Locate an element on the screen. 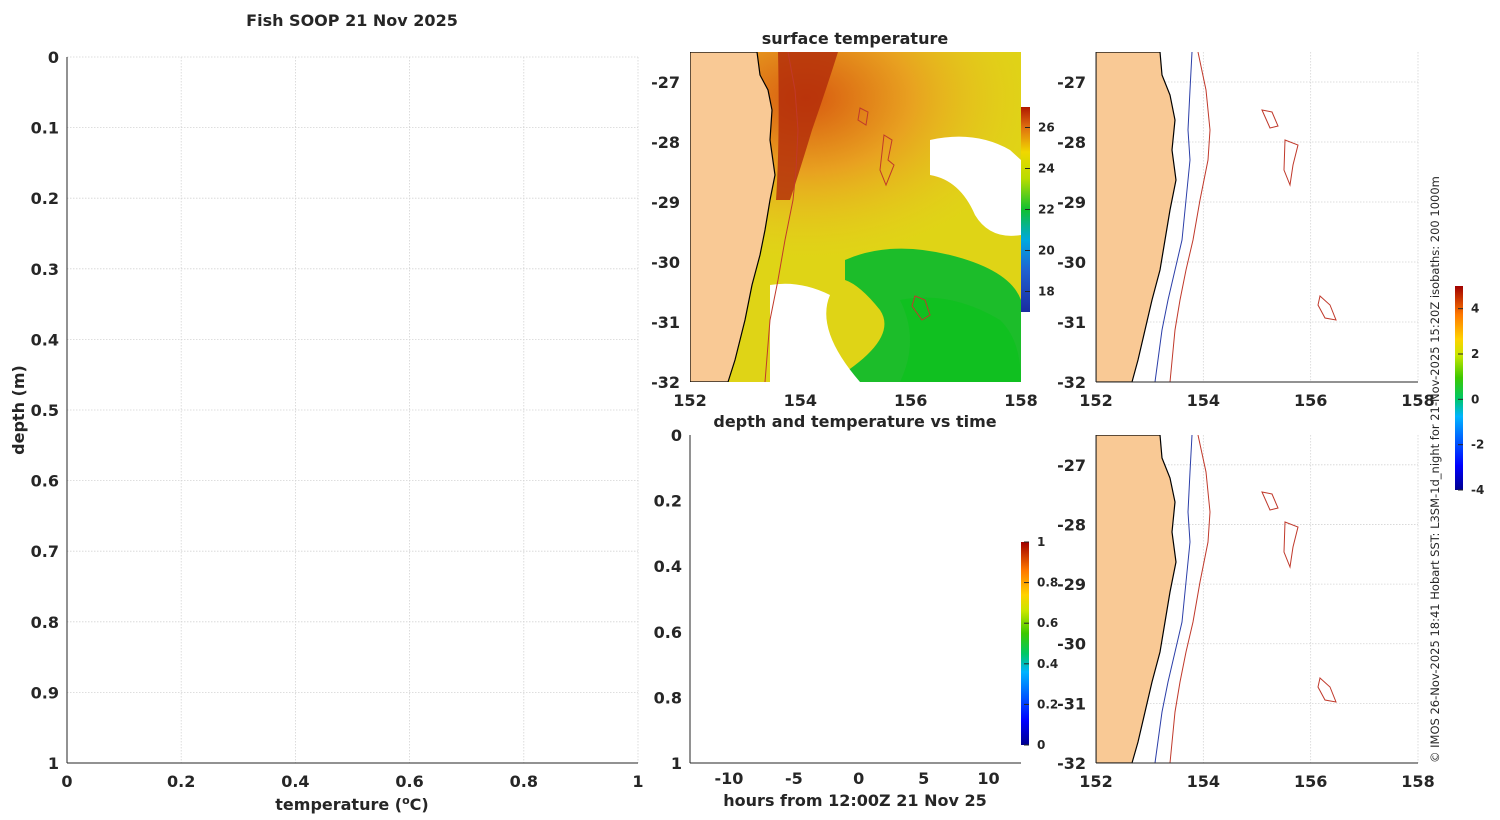 Image resolution: width=1500 pixels, height=820 pixels. figure-title: Fish SOOP 21 Nov 2025 is located at coordinates (352, 20).